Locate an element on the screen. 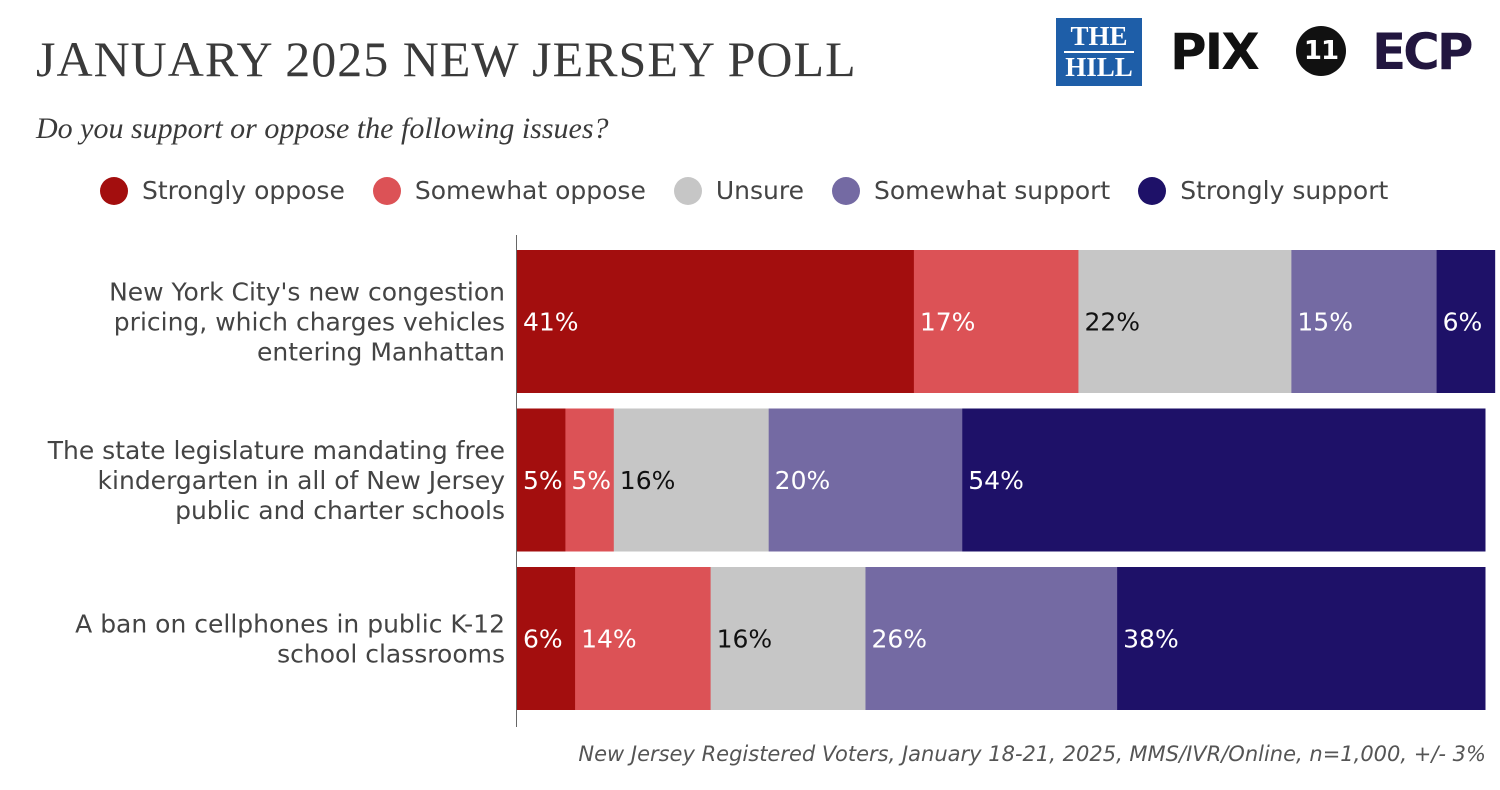  the-hill-logo: THE HILL is located at coordinates (1099, 52).